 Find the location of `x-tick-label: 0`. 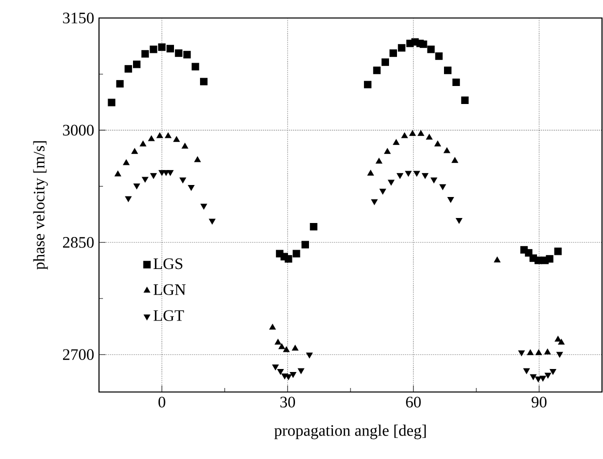

x-tick-label: 0 is located at coordinates (162, 402).